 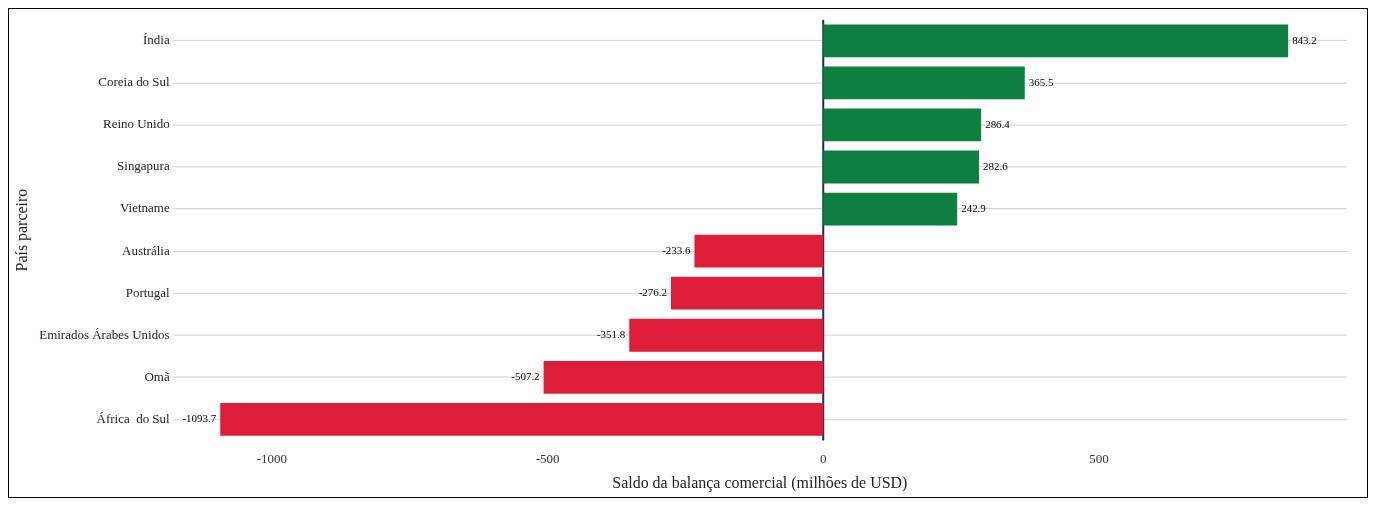 I want to click on data-label: 365.5, so click(x=1041, y=81).